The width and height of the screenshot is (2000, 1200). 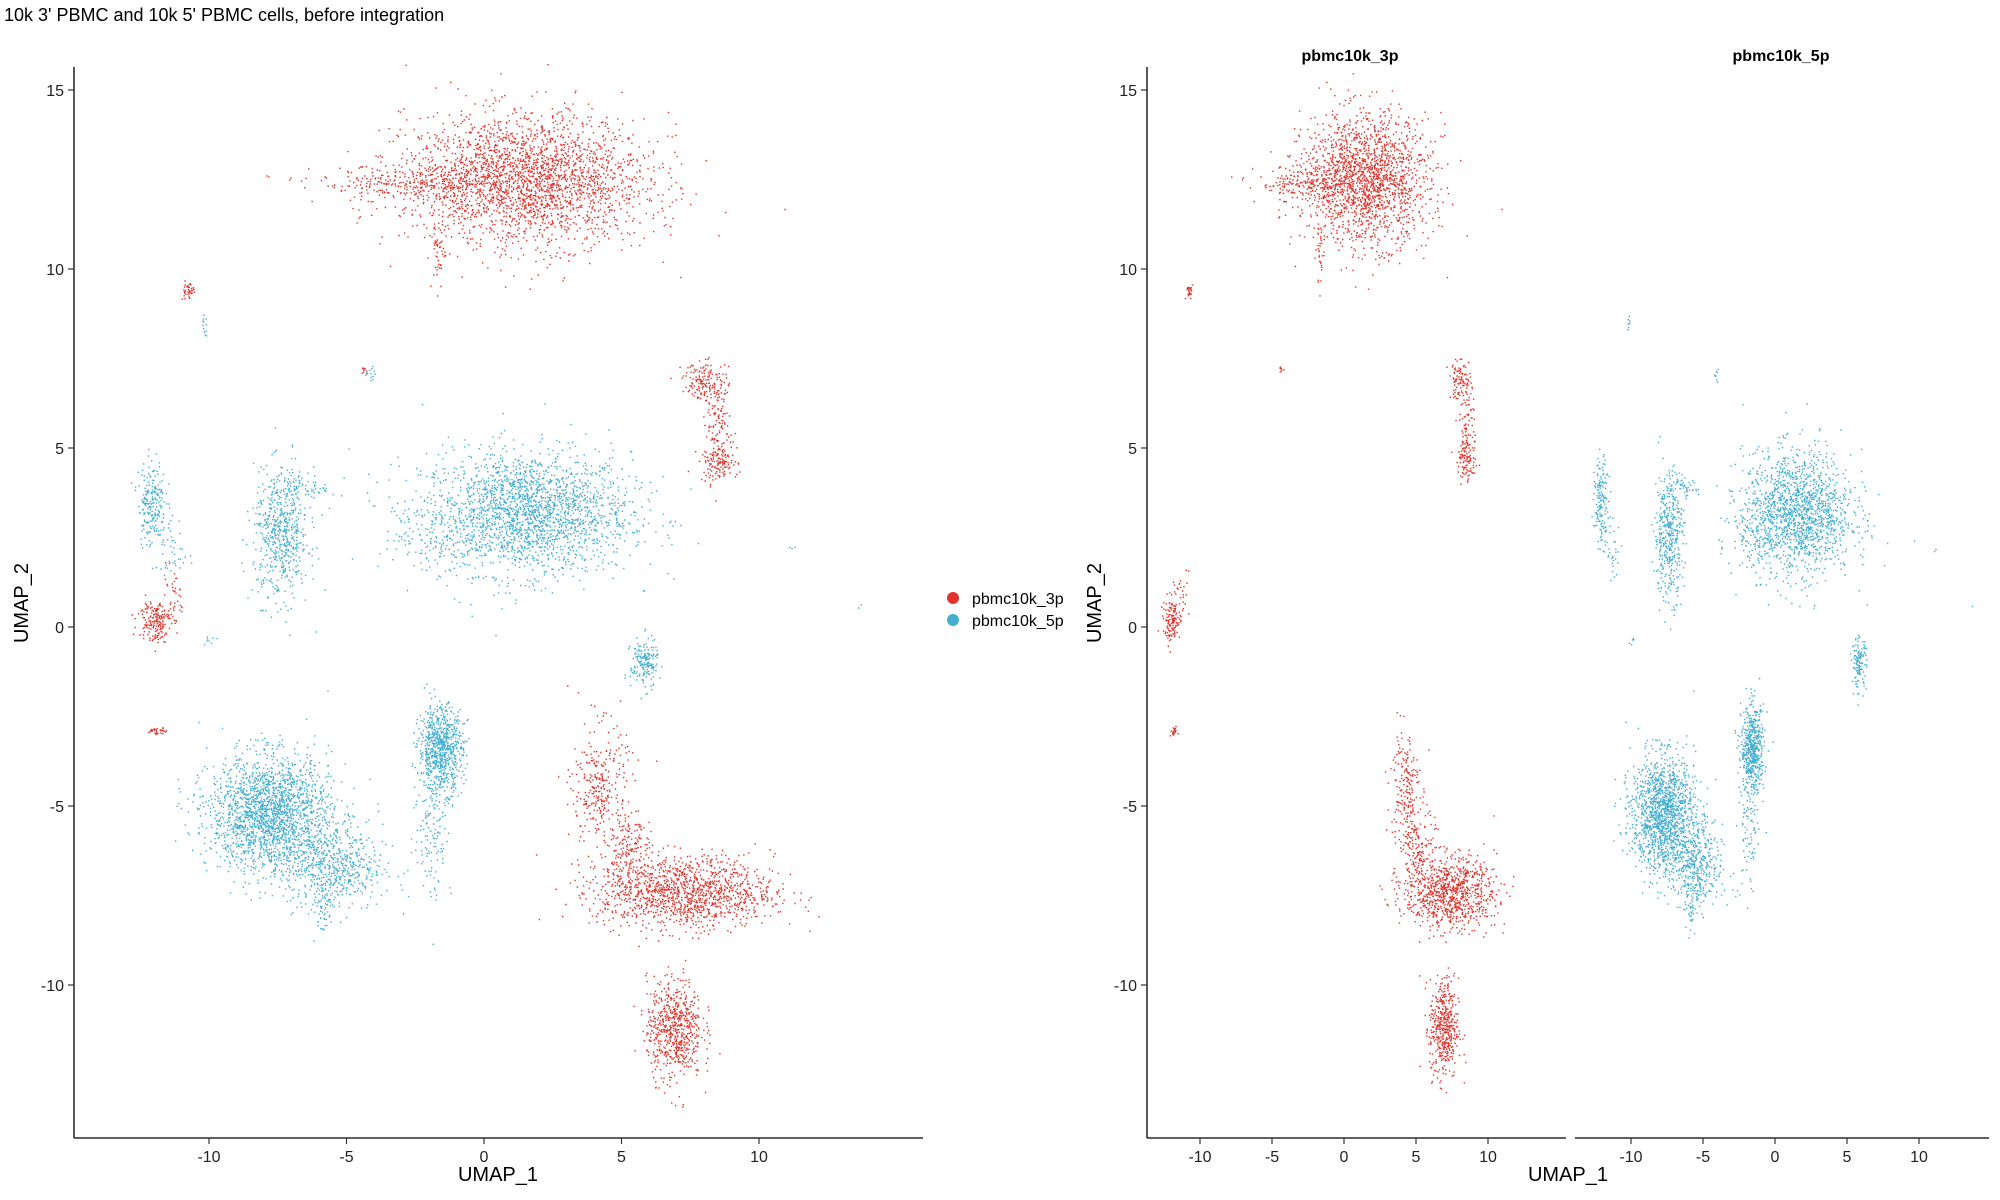 I want to click on cell-points, so click(x=1782, y=627).